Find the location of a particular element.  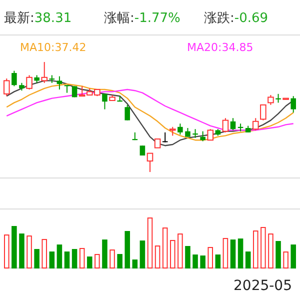

text: 涨跌:-0.69 is located at coordinates (236, 18).